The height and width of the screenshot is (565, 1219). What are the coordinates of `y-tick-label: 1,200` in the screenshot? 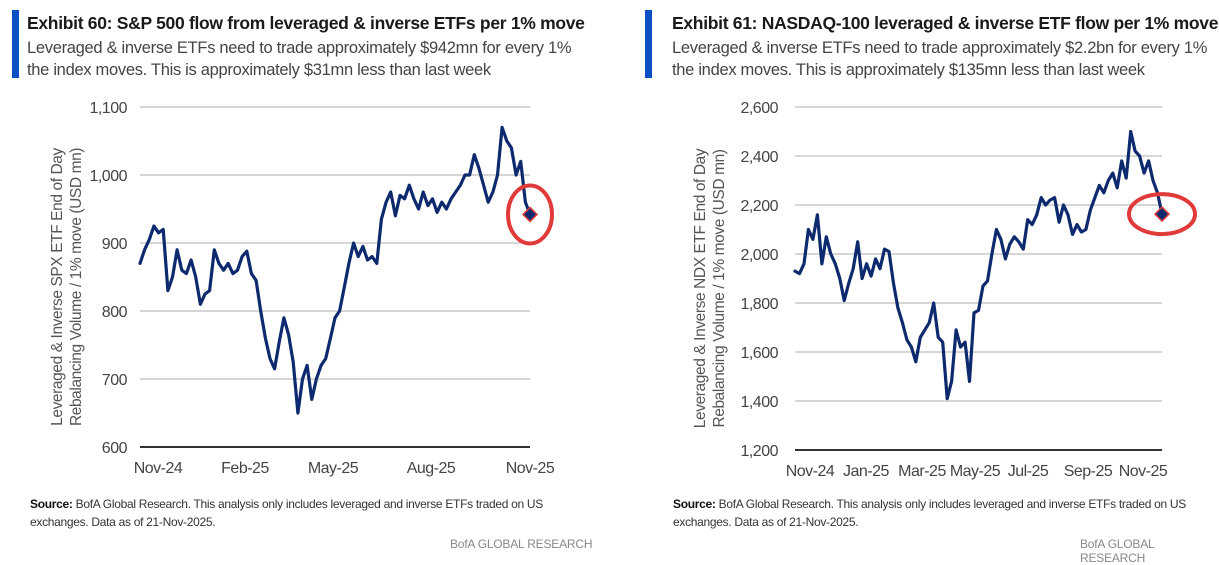 It's located at (759, 451).